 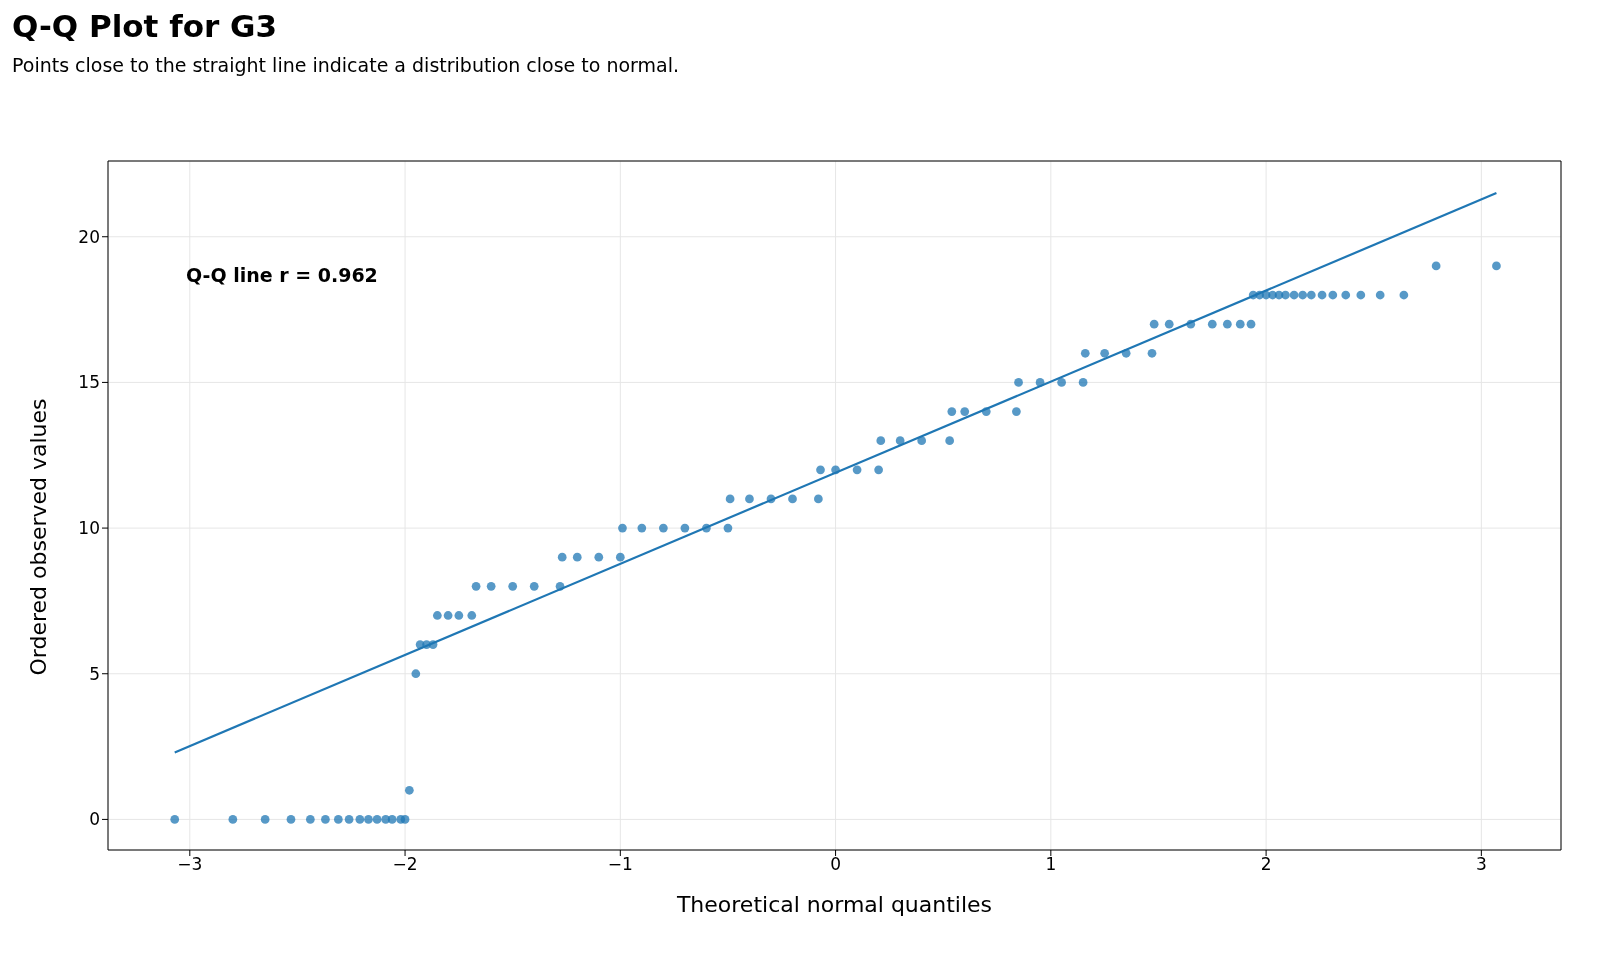 I want to click on y-tick-label: 5, so click(x=94, y=673).